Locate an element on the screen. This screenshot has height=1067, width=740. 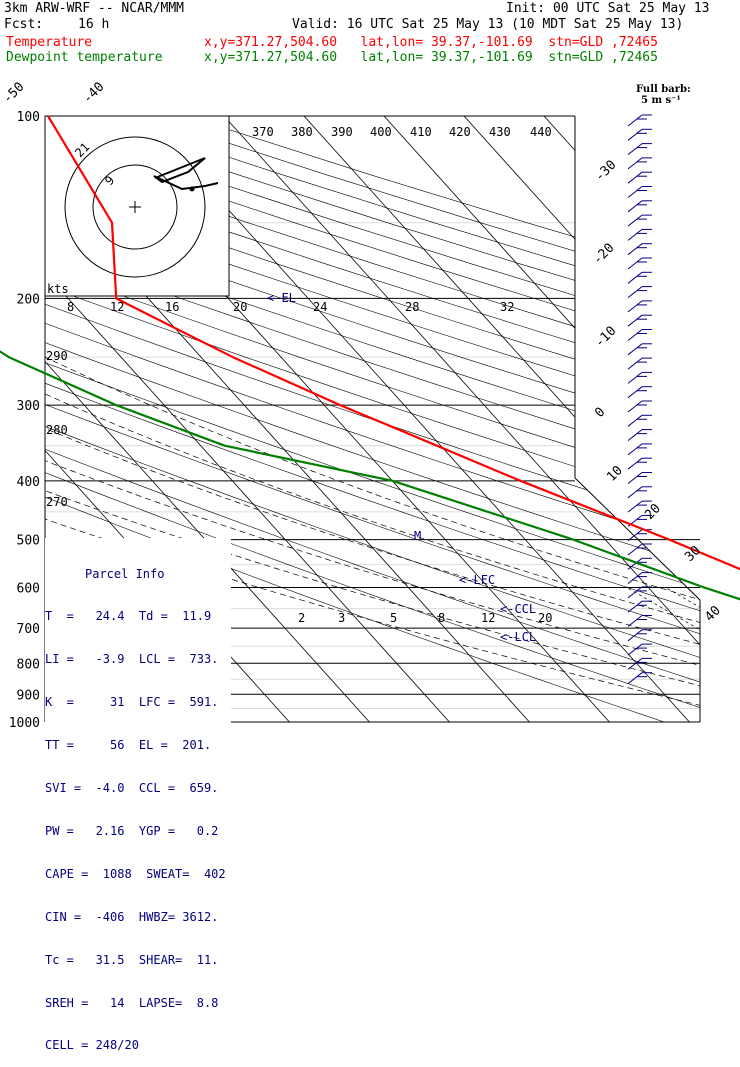
theta-label: 400 is located at coordinates (381, 132).